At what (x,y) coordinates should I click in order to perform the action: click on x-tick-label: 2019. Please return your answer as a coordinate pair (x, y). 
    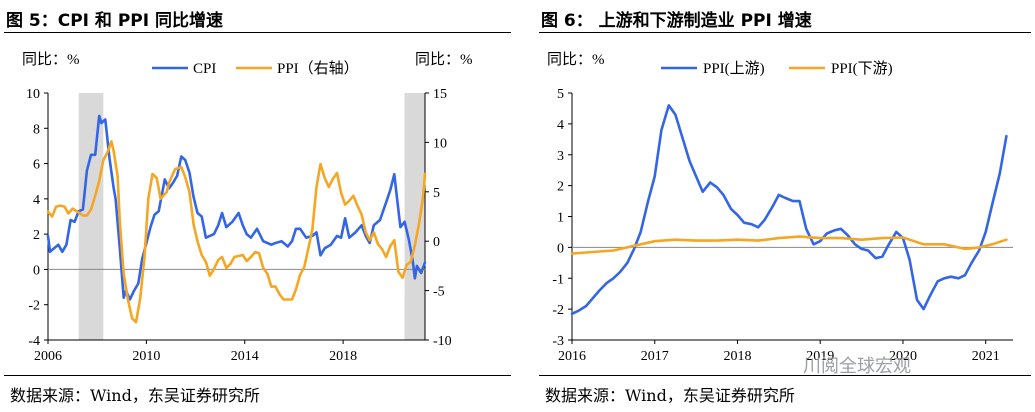
    Looking at the image, I should click on (820, 356).